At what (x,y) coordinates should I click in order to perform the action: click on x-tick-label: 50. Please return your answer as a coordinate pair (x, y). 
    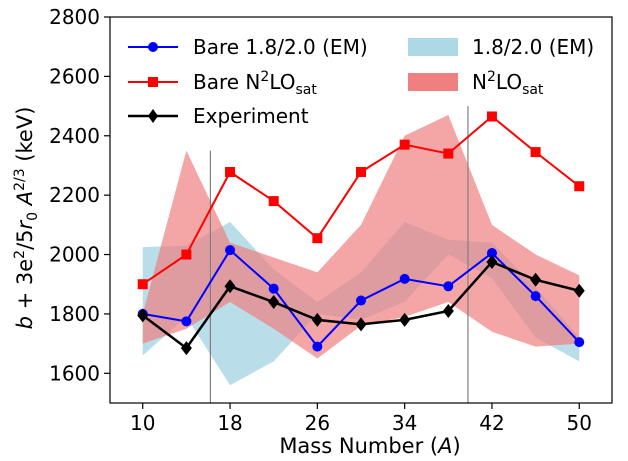
    Looking at the image, I should click on (579, 423).